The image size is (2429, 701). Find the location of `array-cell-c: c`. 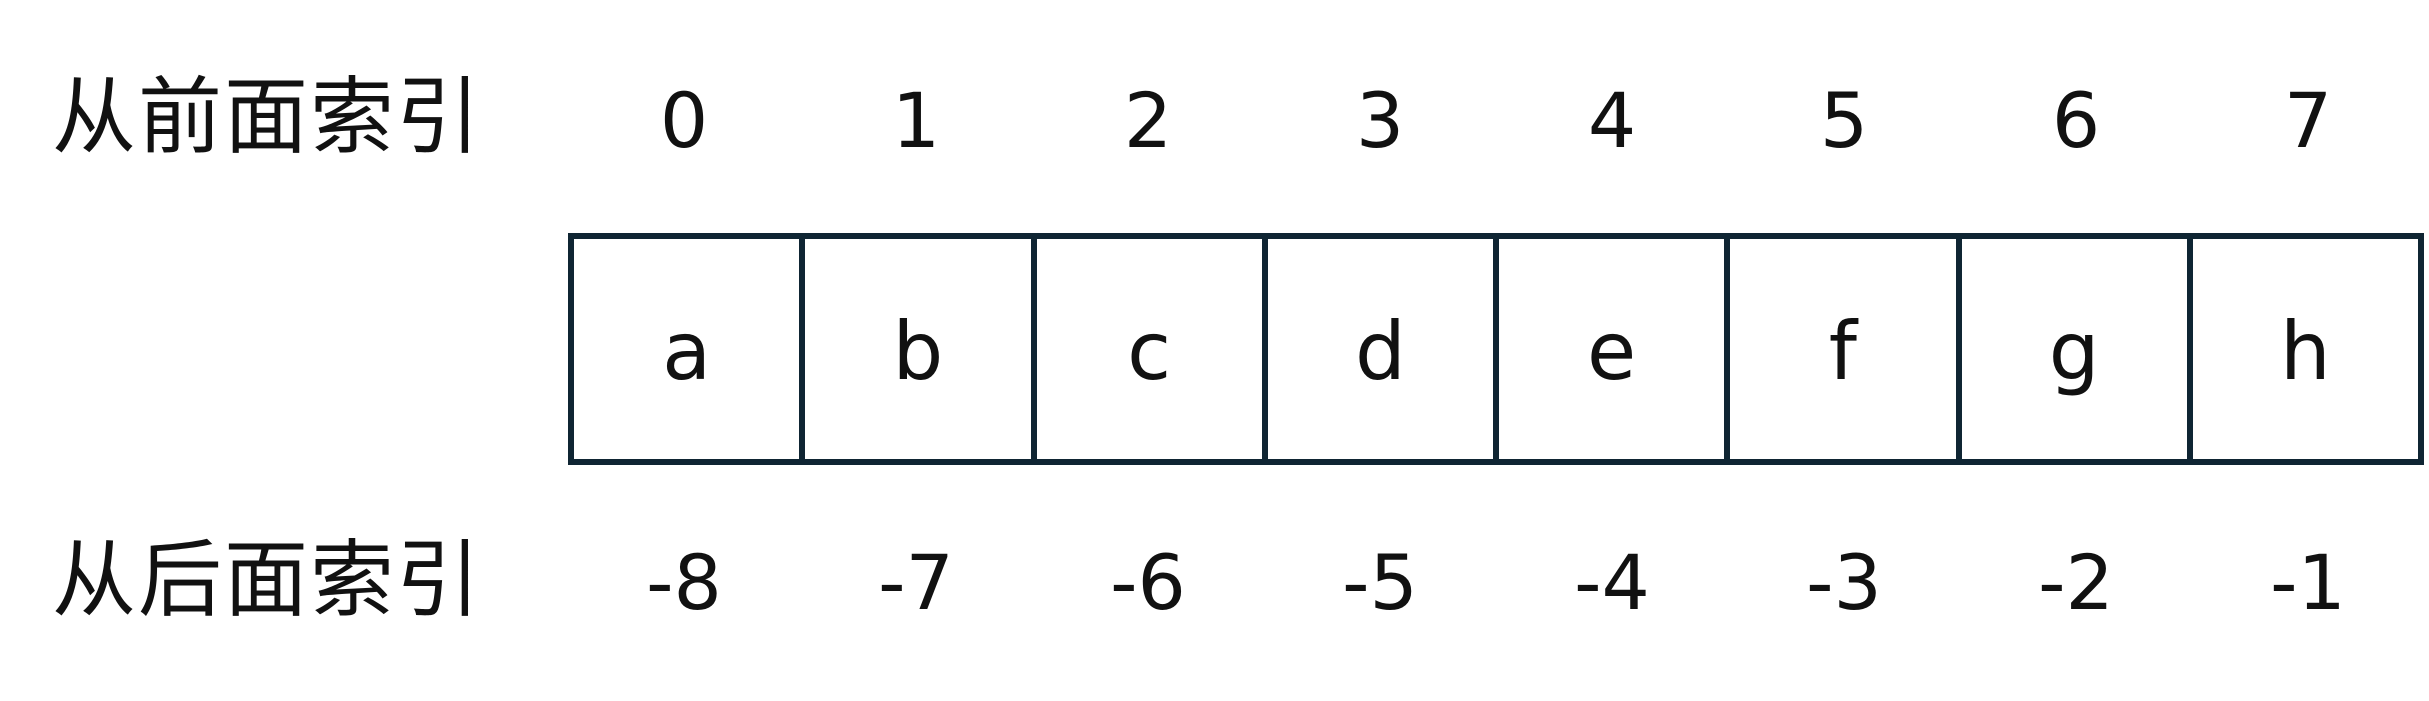

array-cell-c: c is located at coordinates (1146, 349).